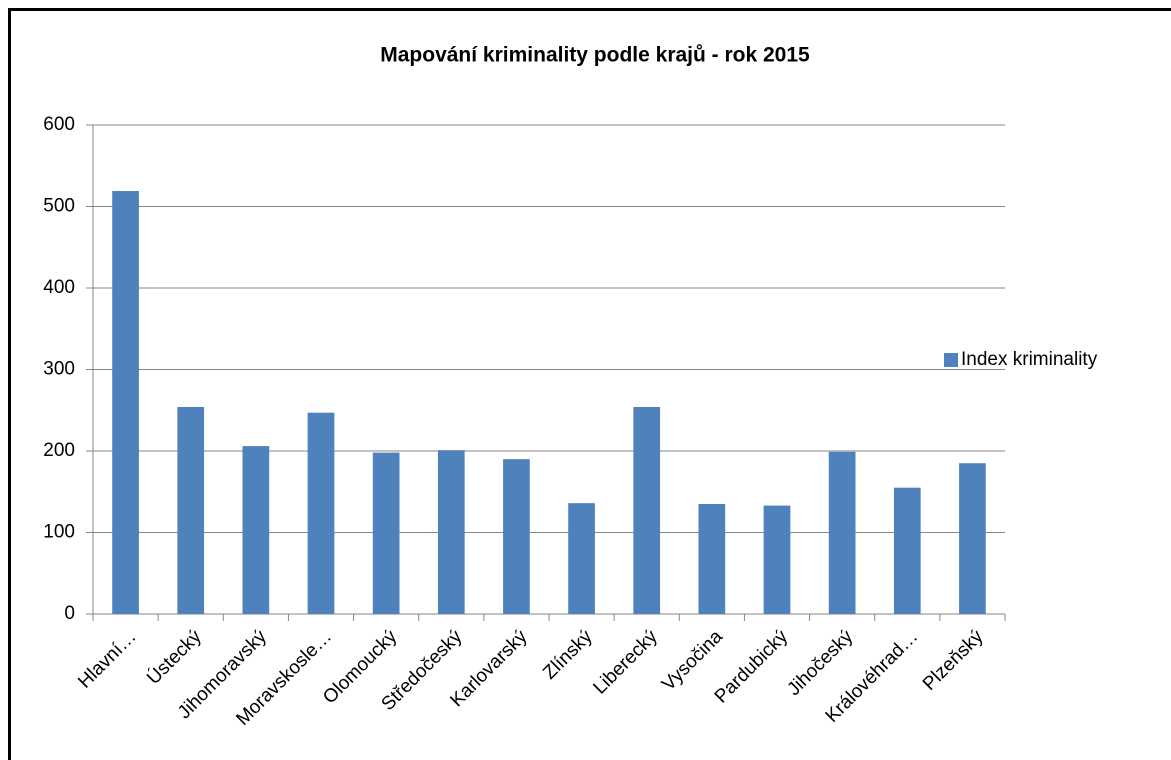 The width and height of the screenshot is (1171, 760). I want to click on y-tick-label: 500, so click(59, 206).